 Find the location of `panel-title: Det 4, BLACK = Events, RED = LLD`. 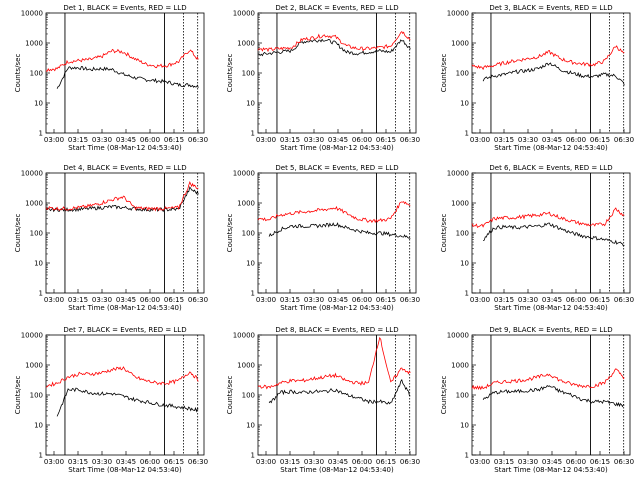

panel-title: Det 4, BLACK = Events, RED = LLD is located at coordinates (124, 168).